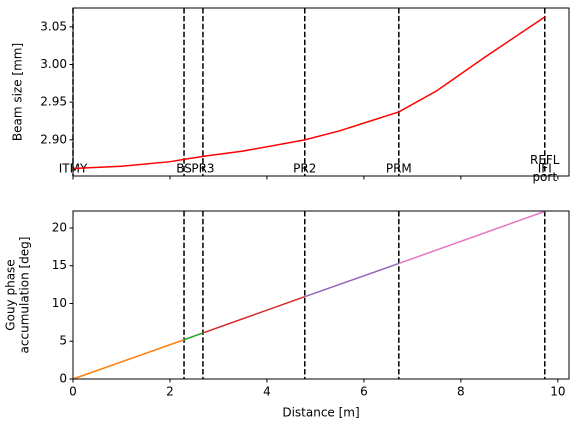  Describe the element at coordinates (320, 413) in the screenshot. I see `x-axis-label: Distance [m]` at that location.